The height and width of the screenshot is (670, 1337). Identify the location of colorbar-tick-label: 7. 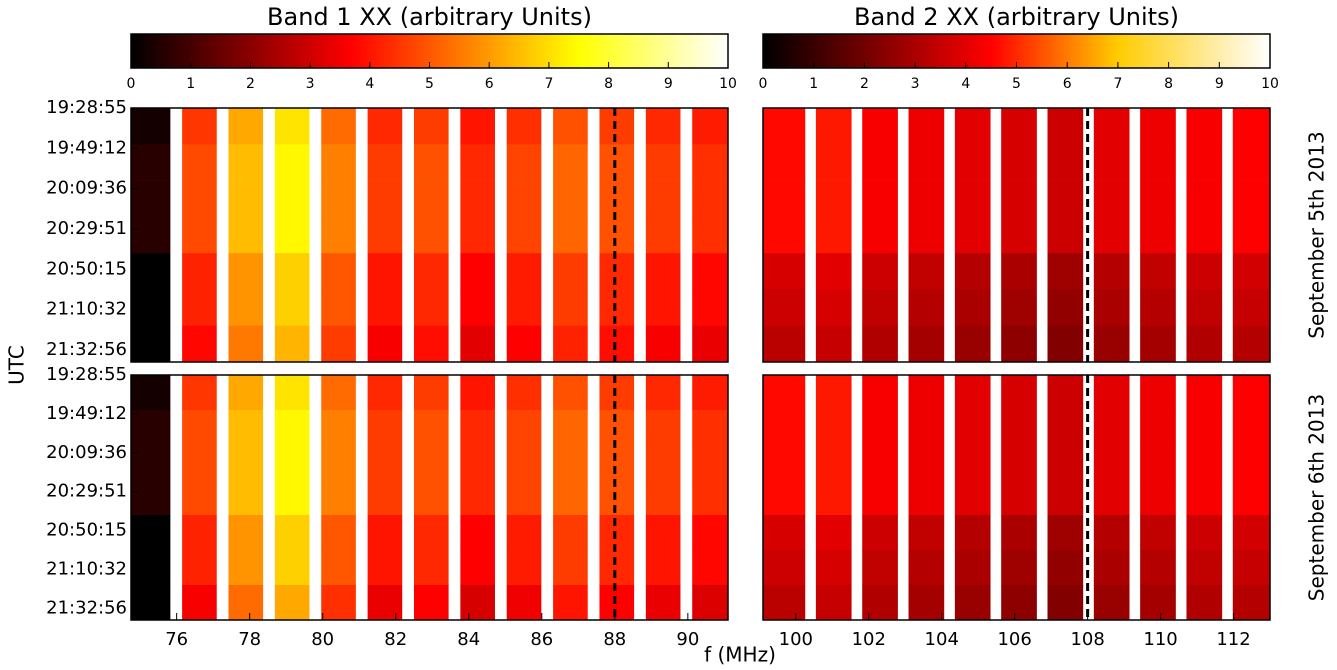
(548, 84).